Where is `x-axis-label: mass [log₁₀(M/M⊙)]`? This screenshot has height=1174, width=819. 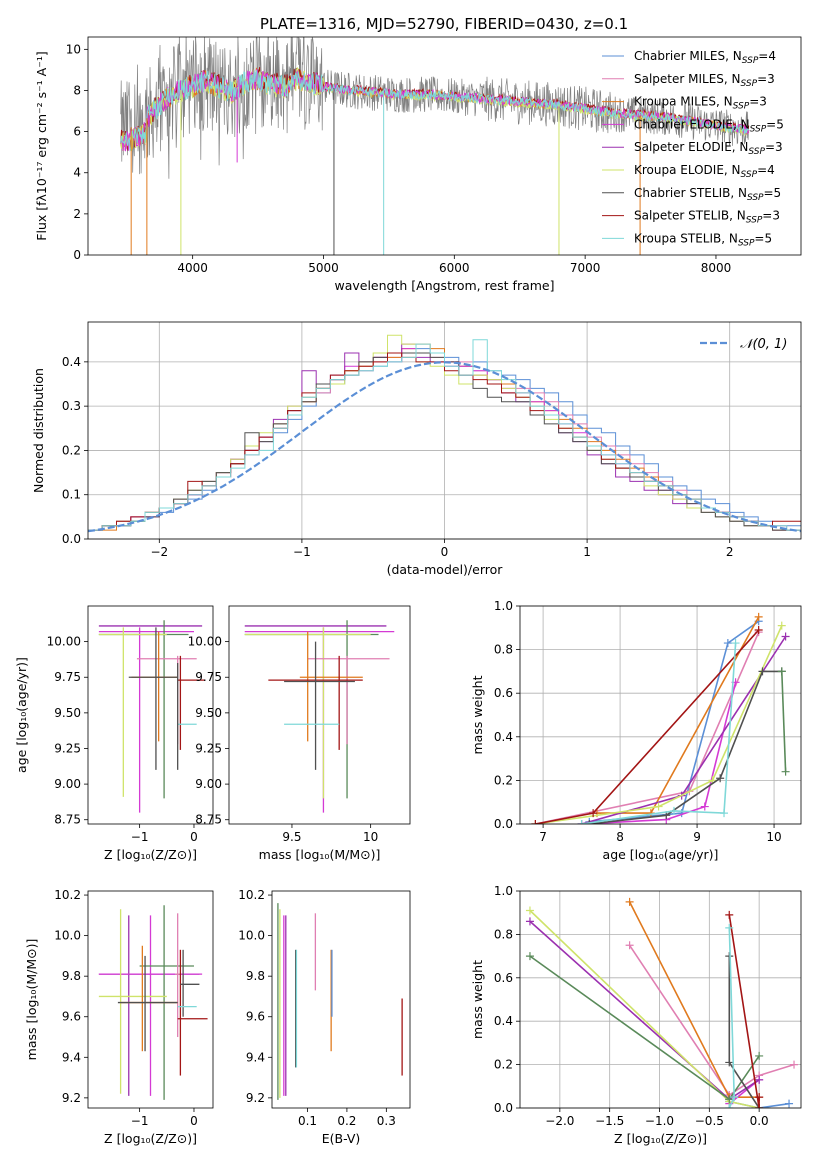
x-axis-label: mass [log₁₀(M/M⊙)] is located at coordinates (320, 854).